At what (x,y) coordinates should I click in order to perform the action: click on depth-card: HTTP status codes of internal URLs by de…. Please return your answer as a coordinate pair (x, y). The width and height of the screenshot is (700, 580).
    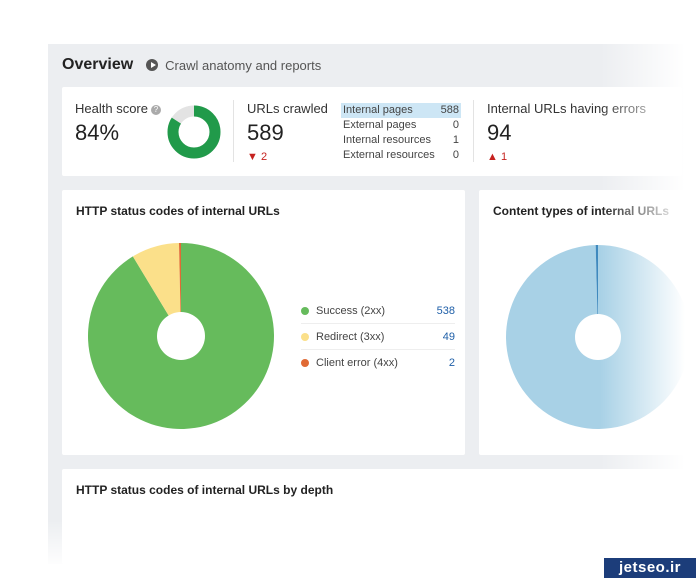
    Looking at the image, I should click on (381, 516).